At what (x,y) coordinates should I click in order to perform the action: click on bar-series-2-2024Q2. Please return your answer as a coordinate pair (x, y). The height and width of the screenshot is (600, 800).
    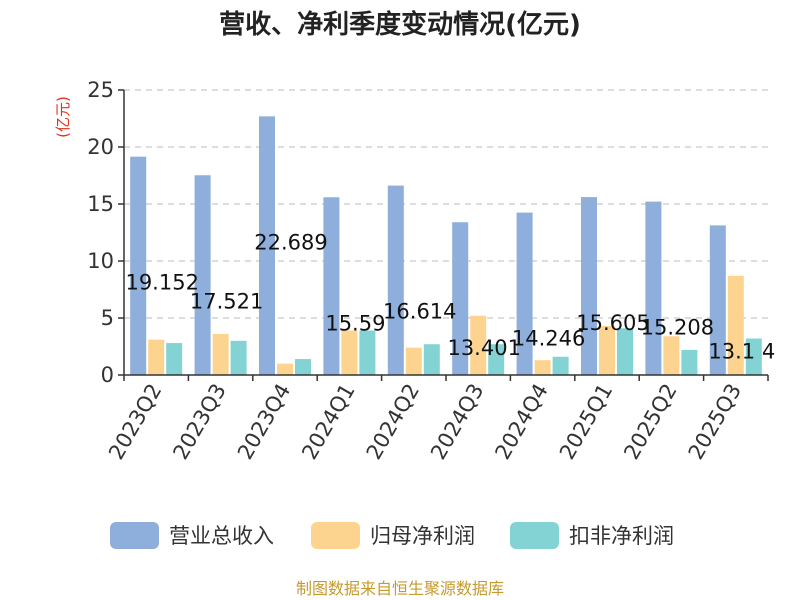
    Looking at the image, I should click on (431, 359).